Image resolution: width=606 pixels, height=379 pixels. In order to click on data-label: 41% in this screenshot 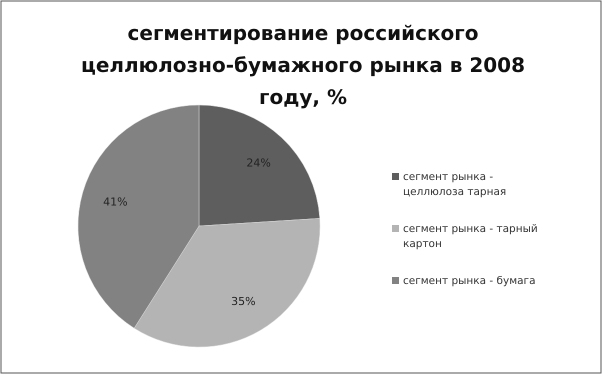, I will do `click(115, 202)`.